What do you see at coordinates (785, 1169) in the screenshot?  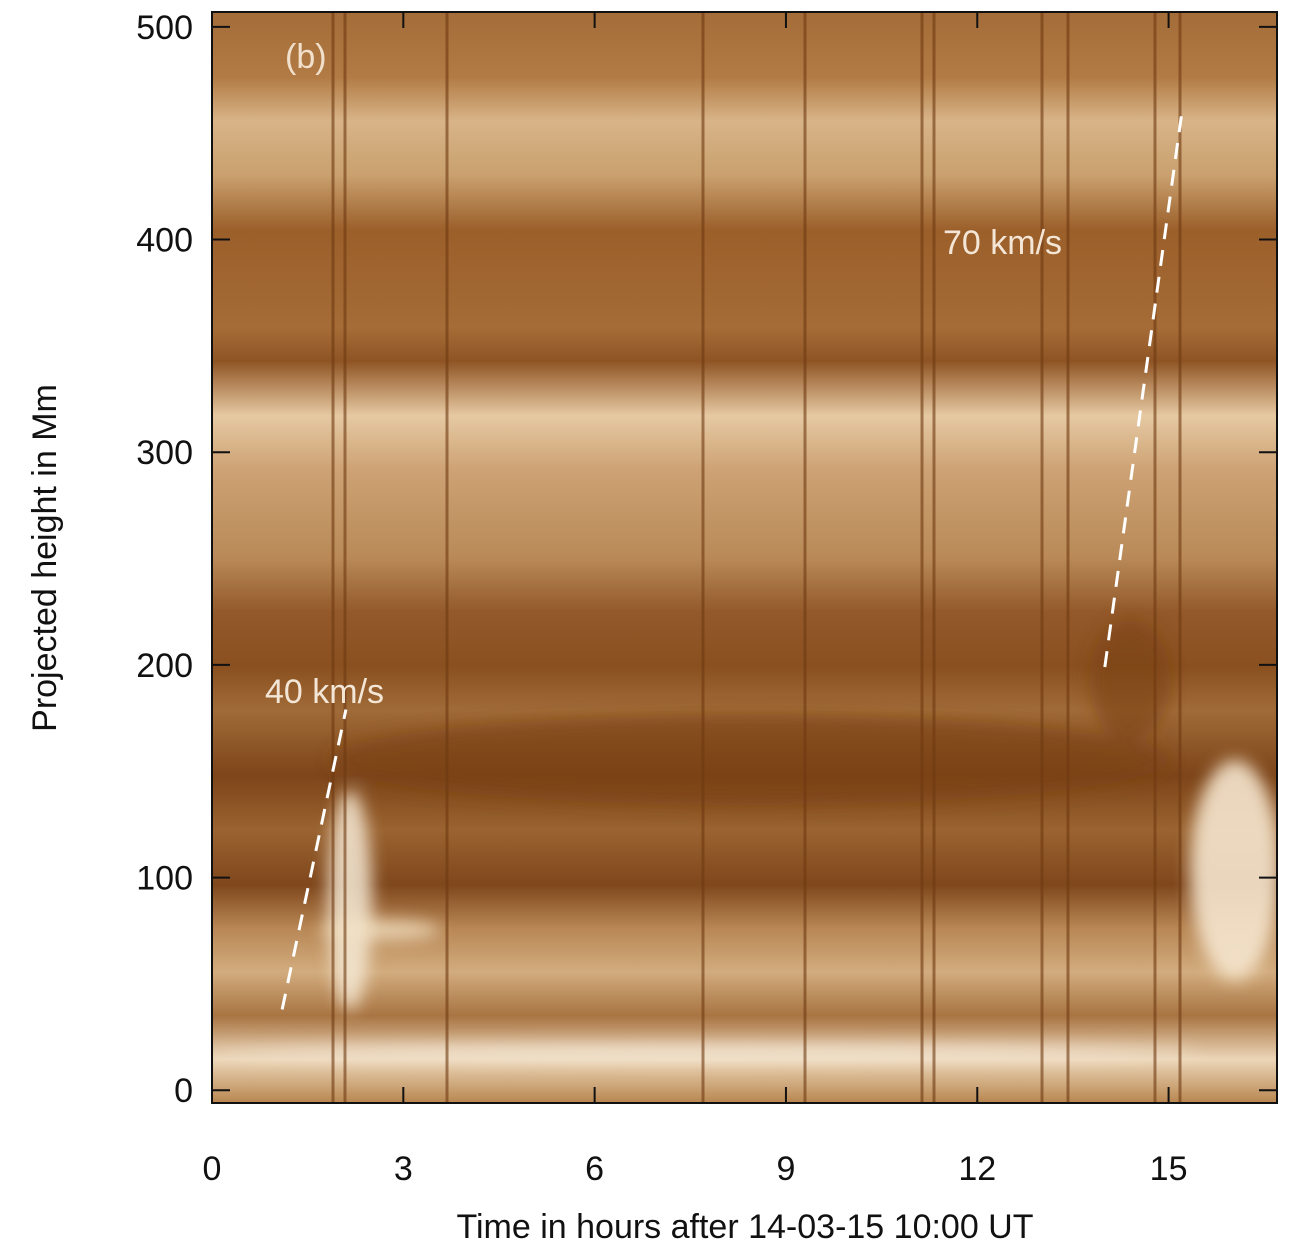 I see `x-tick-label: 9` at bounding box center [785, 1169].